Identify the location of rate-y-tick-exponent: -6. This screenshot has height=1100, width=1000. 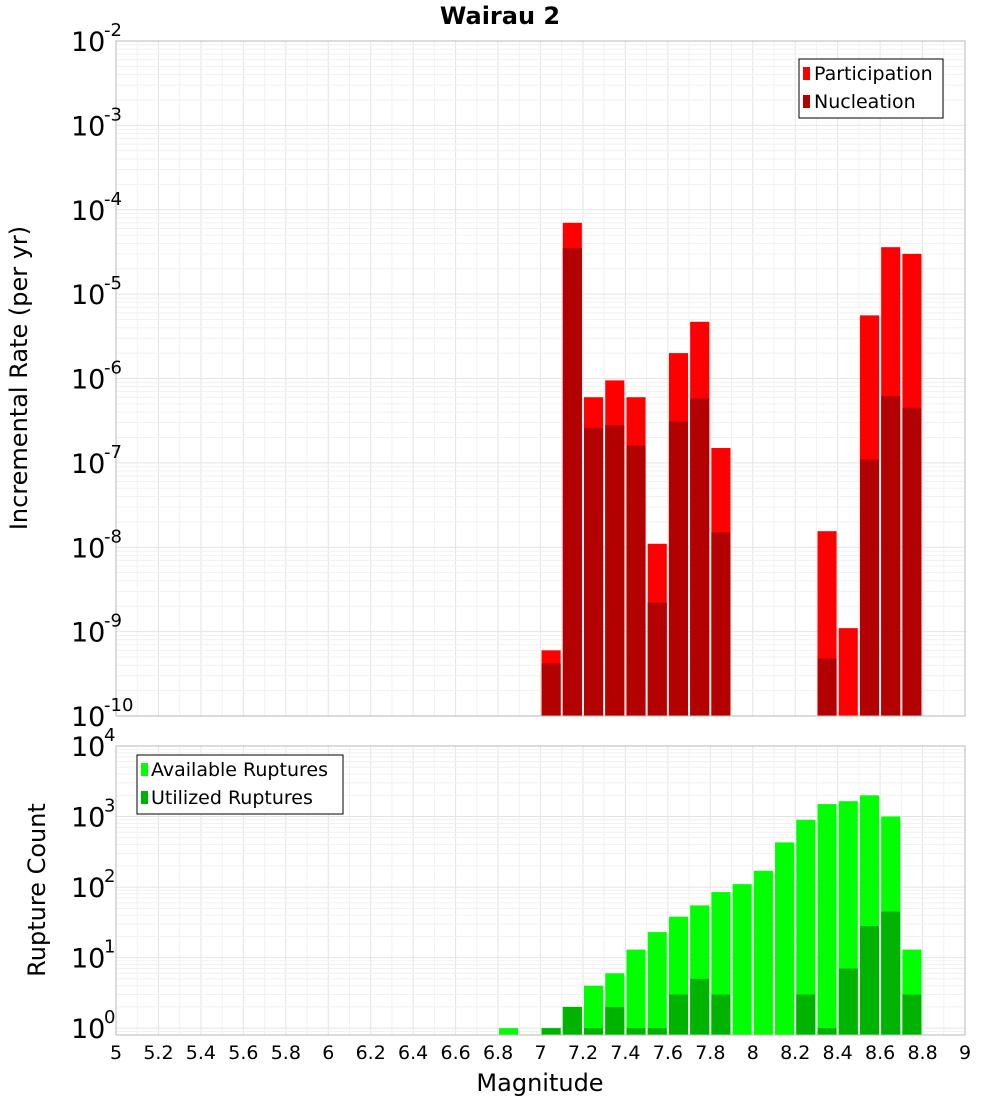
(113, 368).